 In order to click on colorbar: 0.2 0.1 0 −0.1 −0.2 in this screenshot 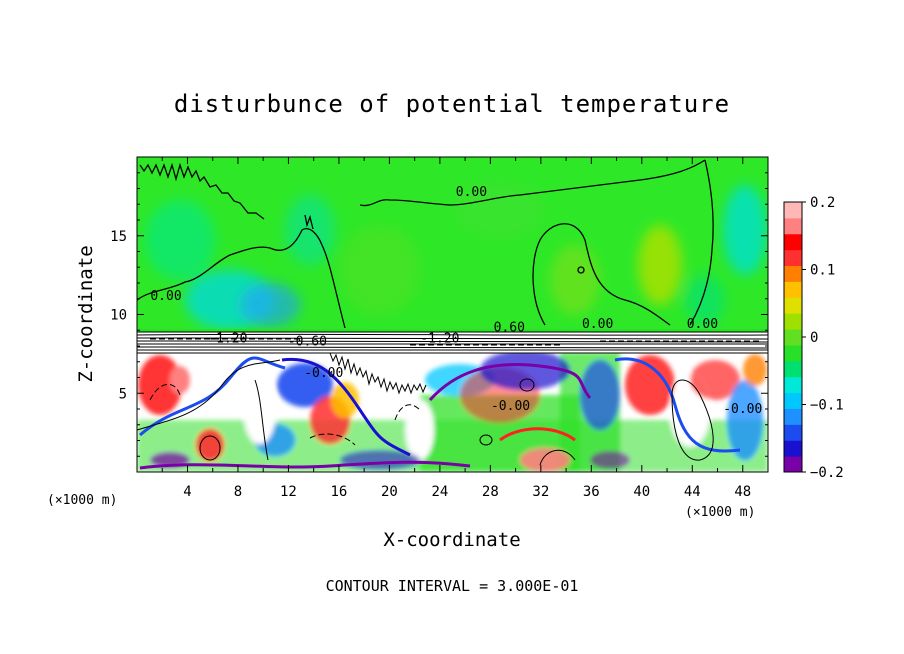, I will do `click(813, 338)`.